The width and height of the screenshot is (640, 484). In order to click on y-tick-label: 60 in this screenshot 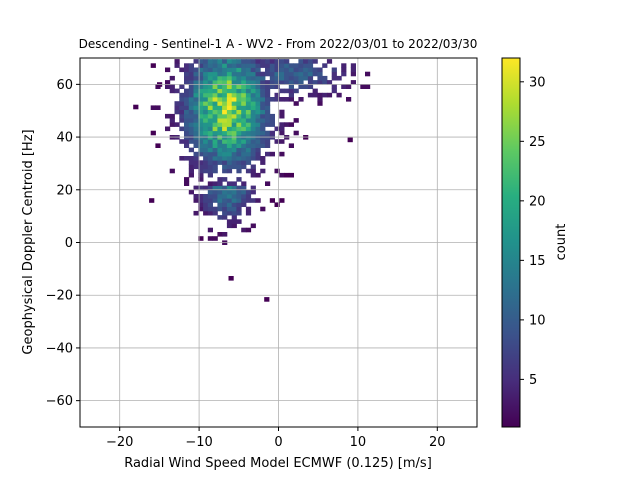, I will do `click(64, 85)`.